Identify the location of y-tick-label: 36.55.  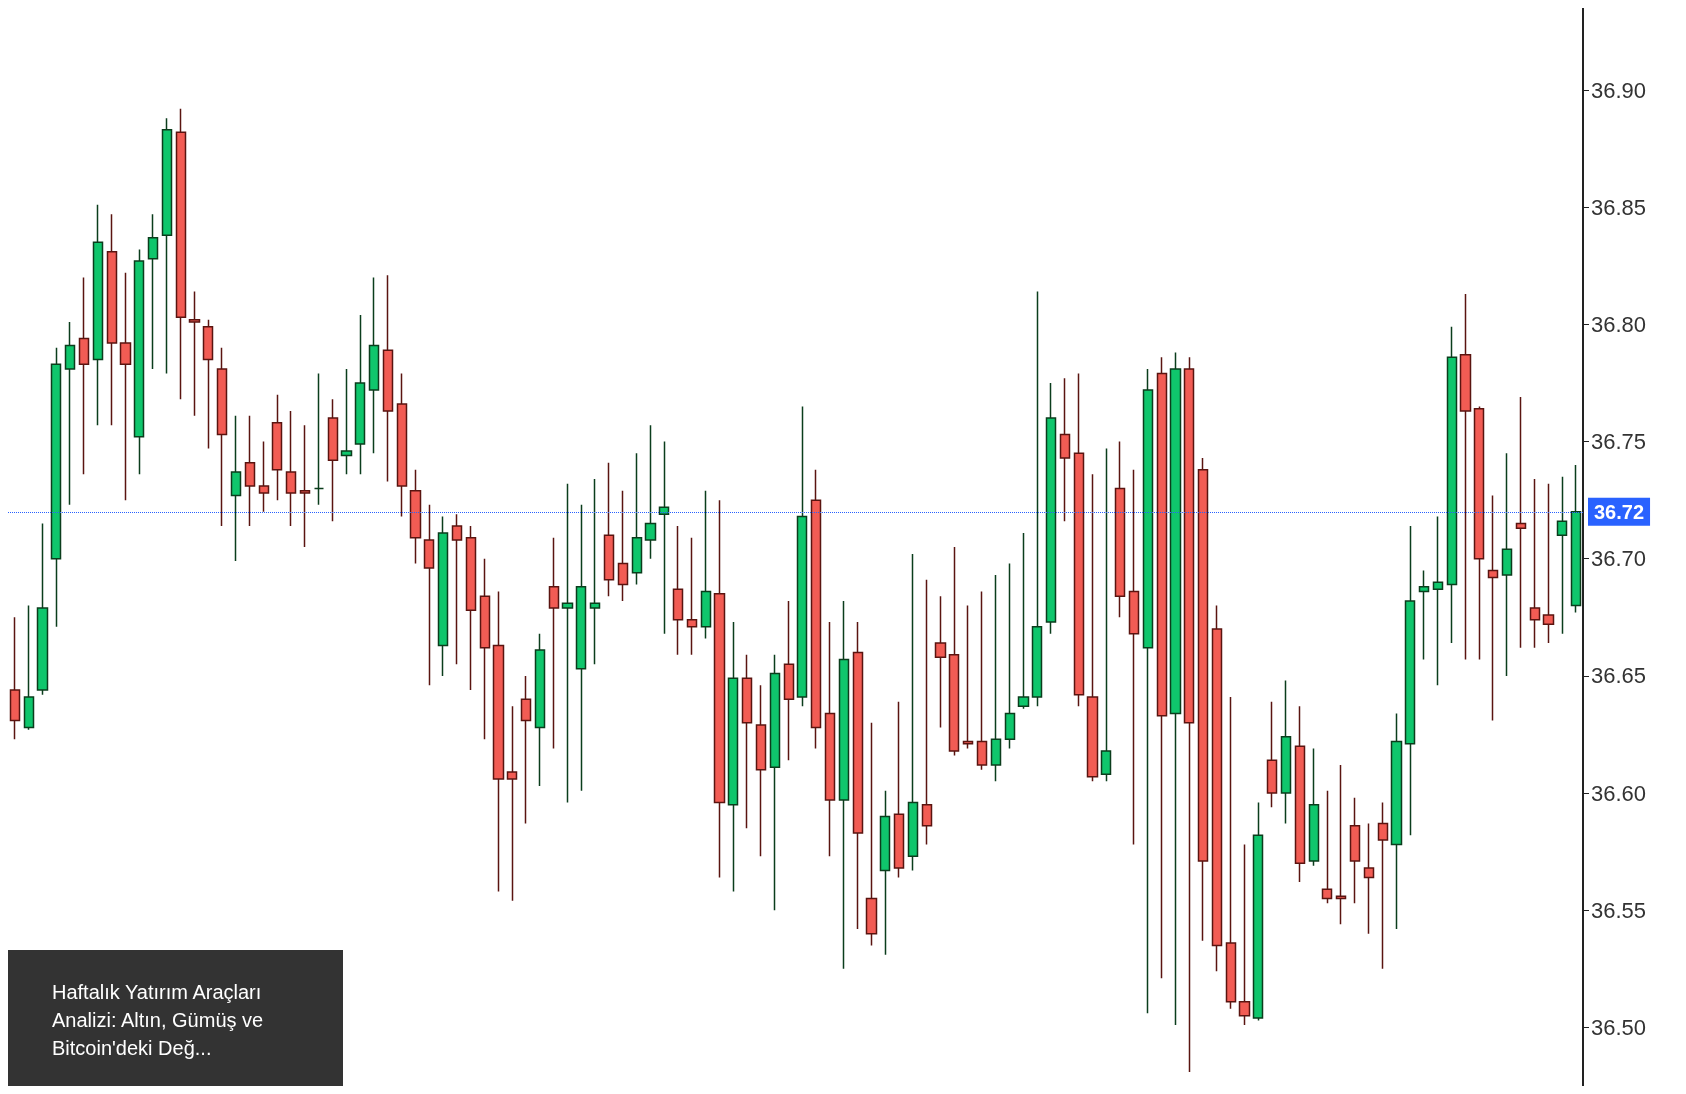
(1619, 910).